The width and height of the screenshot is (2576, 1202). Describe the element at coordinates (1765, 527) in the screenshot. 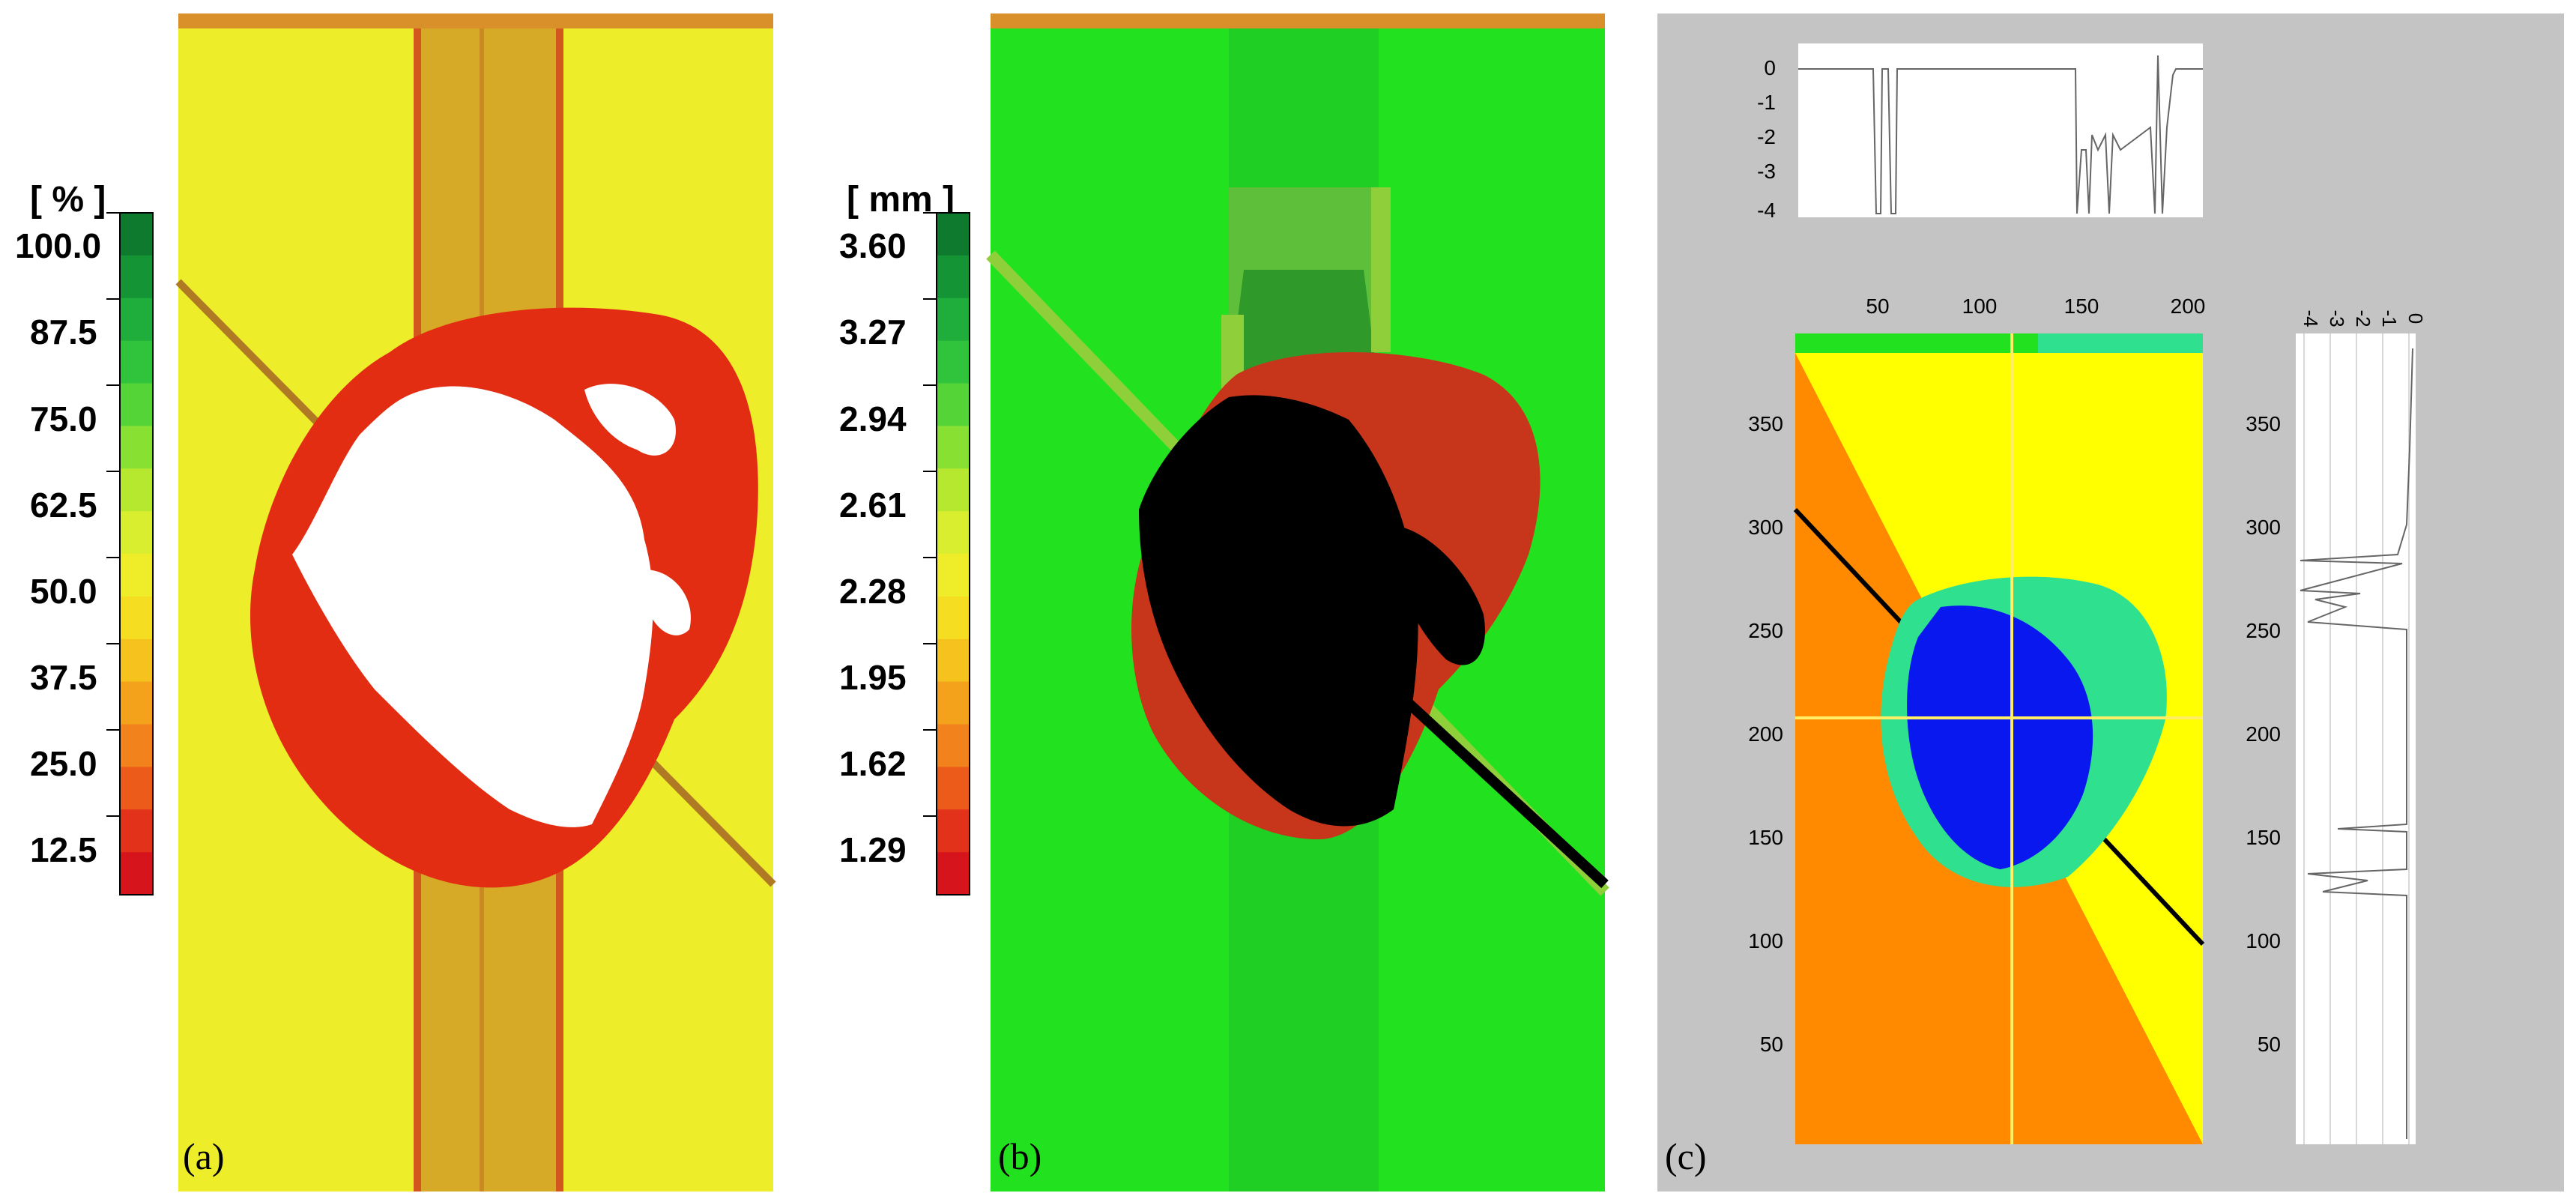

I see `main-map-y-tick: 300` at that location.